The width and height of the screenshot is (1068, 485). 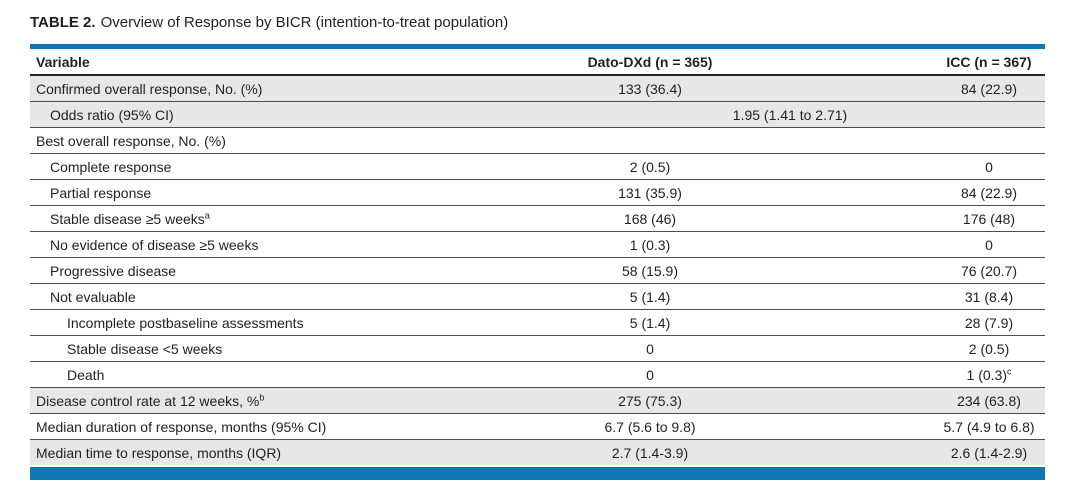 I want to click on icc-value-cell: 2.6 (1.4-2.9), so click(x=989, y=452).